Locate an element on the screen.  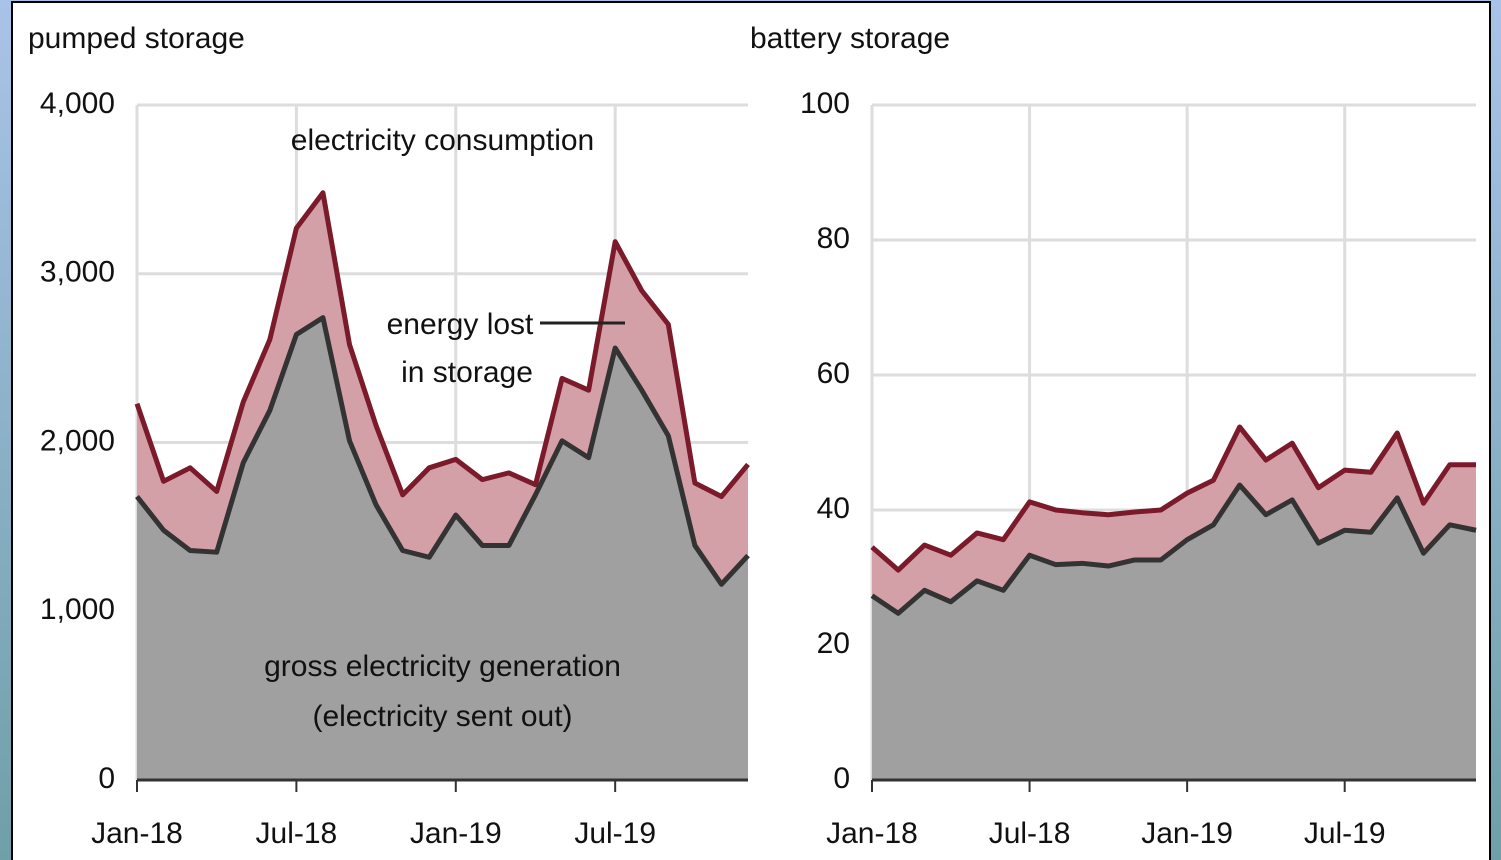
y-tick-label: 4,000 is located at coordinates (77, 103).